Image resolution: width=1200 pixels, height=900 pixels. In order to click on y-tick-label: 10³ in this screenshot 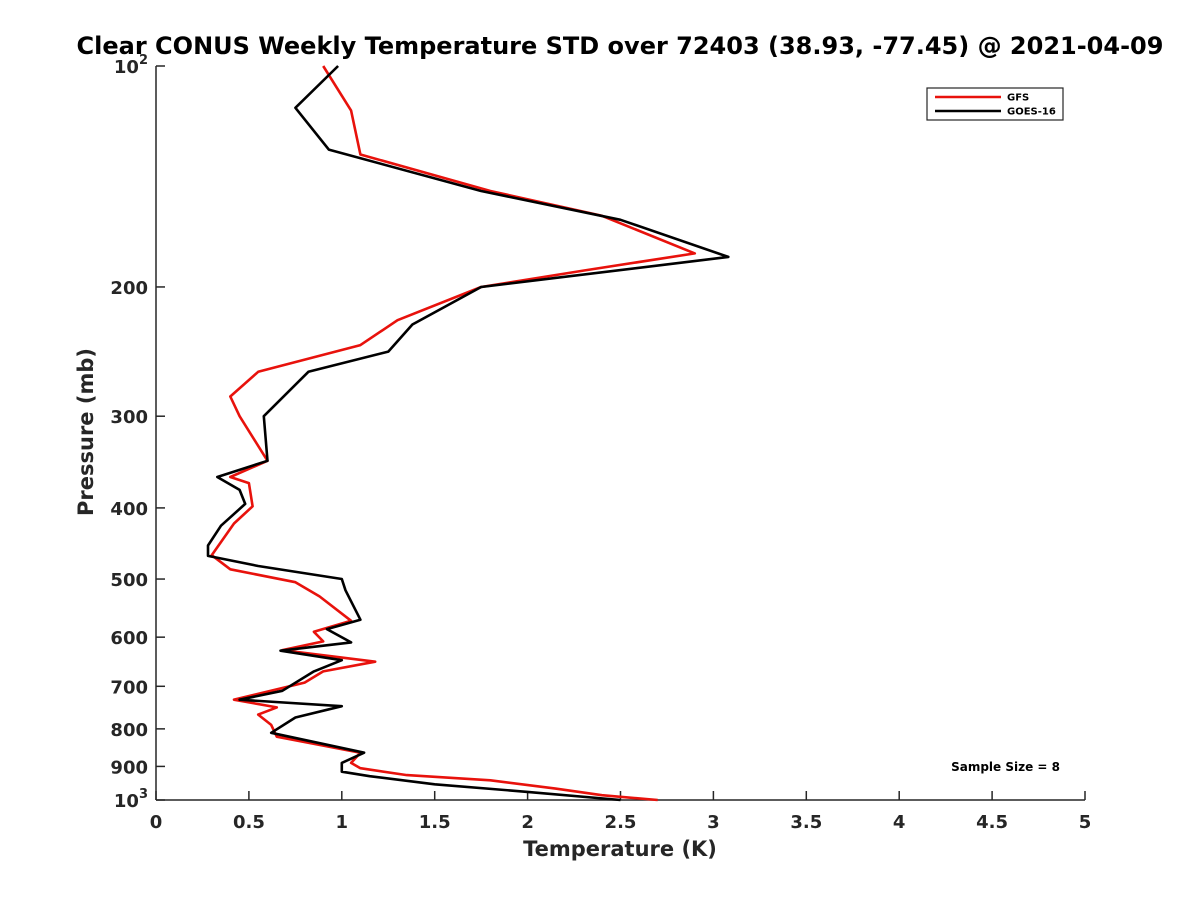, I will do `click(131, 799)`.